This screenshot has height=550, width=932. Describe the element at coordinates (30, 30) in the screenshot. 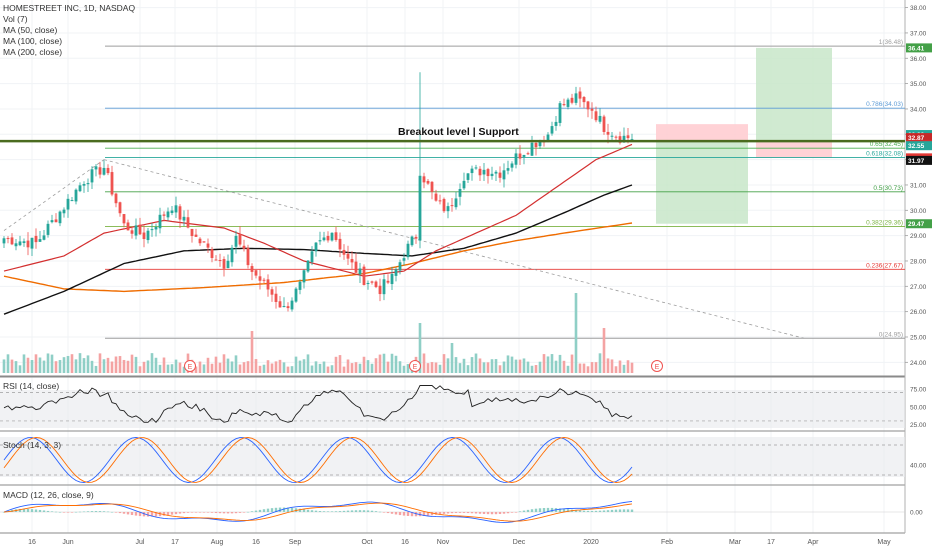

I see `indicator-ma50: MA (50, close)` at that location.